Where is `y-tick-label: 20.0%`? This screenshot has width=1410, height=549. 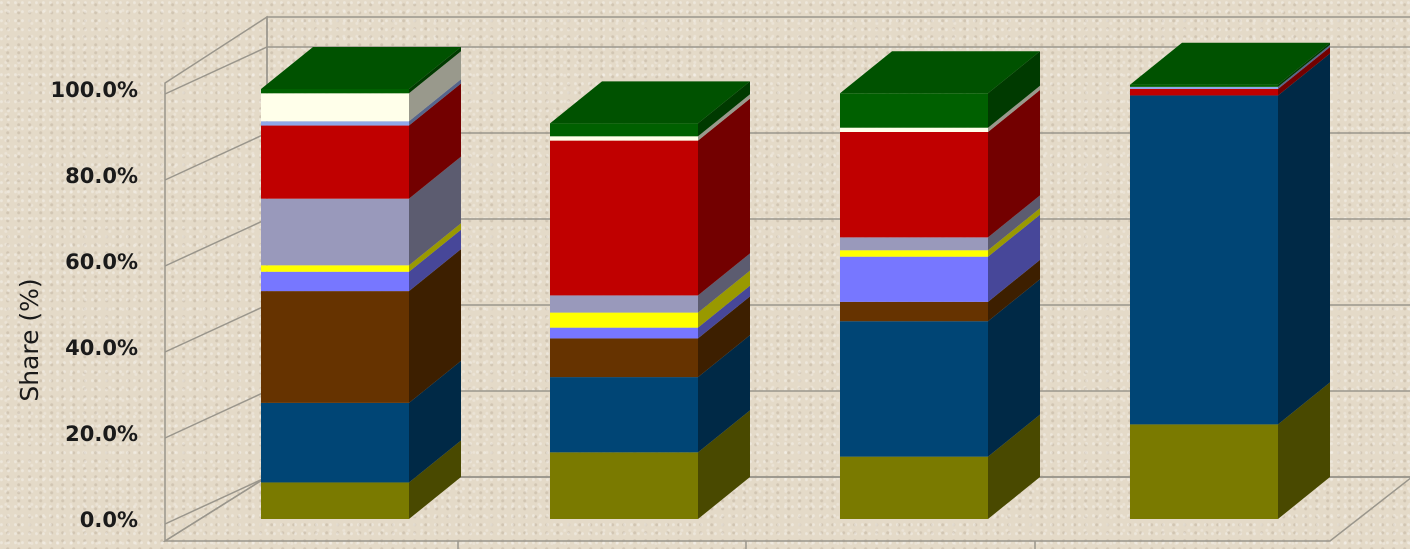
y-tick-label: 20.0% is located at coordinates (101, 434).